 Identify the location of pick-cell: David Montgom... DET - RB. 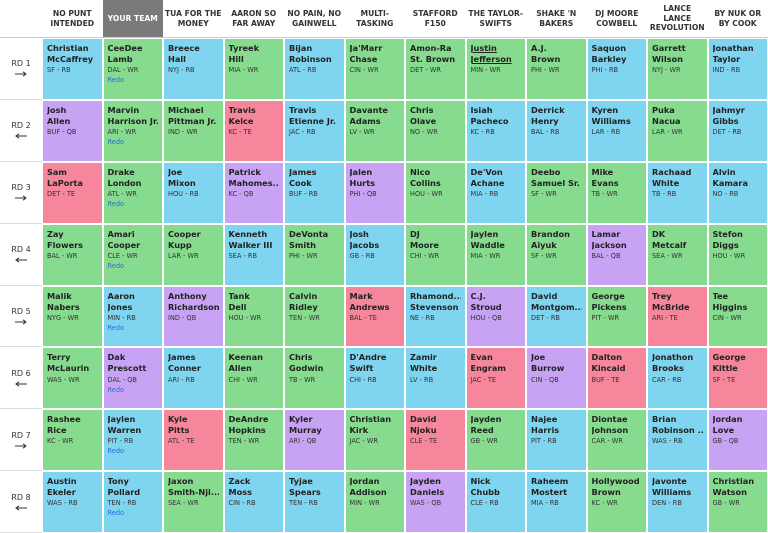
(556, 316).